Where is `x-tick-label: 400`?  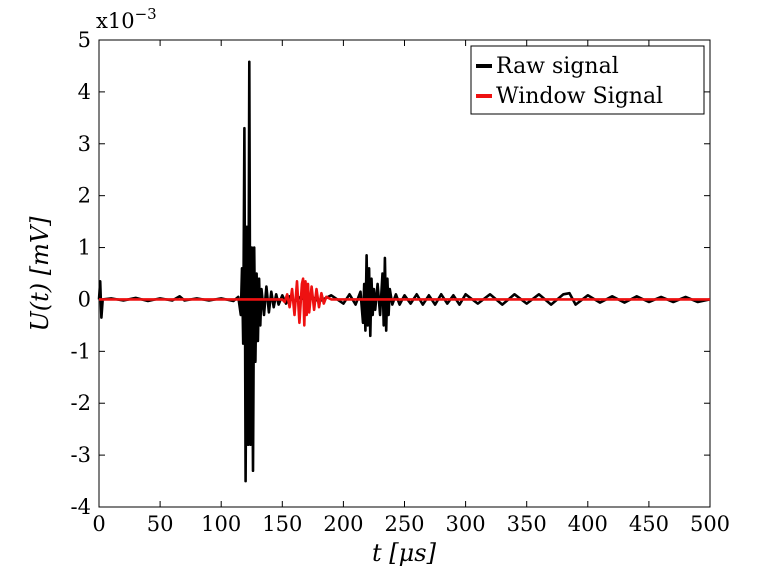 x-tick-label: 400 is located at coordinates (588, 524).